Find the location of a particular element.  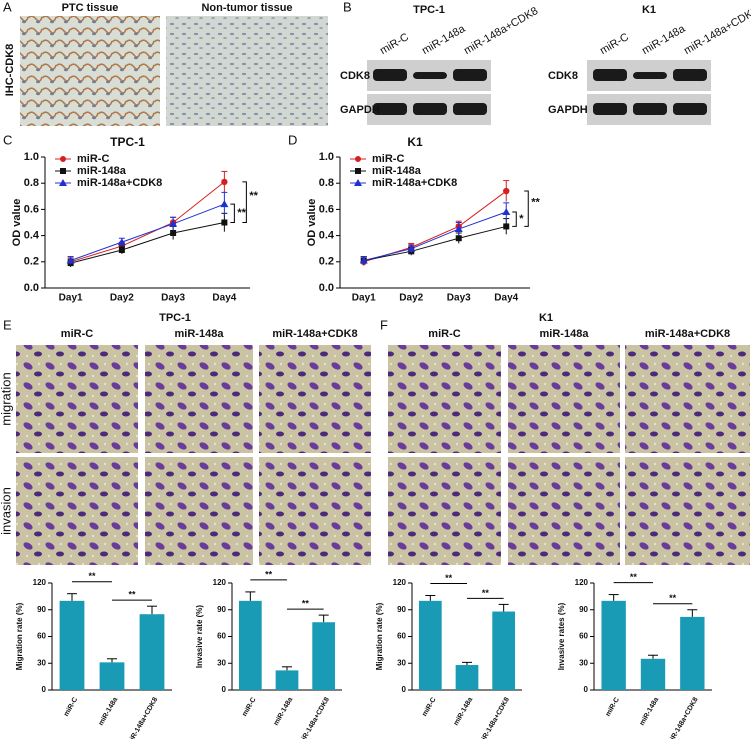

chart-title: TPC-1 is located at coordinates (127, 142).